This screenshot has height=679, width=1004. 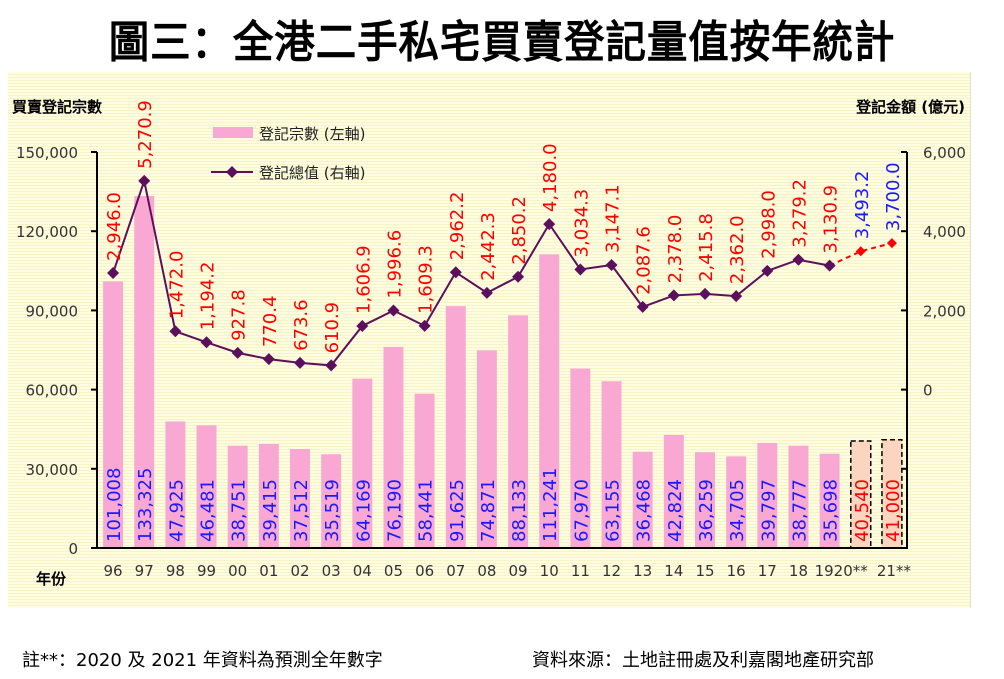 What do you see at coordinates (332, 328) in the screenshot?
I see `line-value-label: 610.9` at bounding box center [332, 328].